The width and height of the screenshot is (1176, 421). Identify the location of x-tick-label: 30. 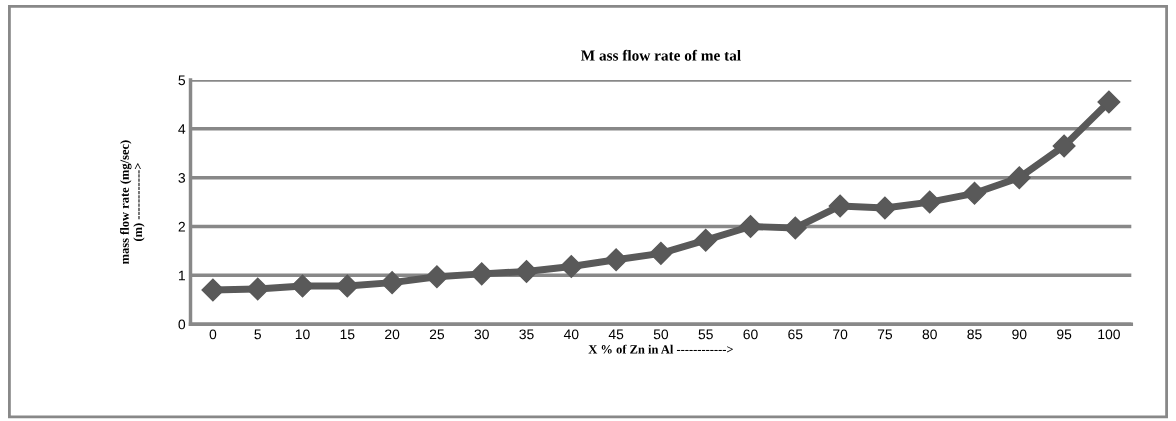
(481, 334).